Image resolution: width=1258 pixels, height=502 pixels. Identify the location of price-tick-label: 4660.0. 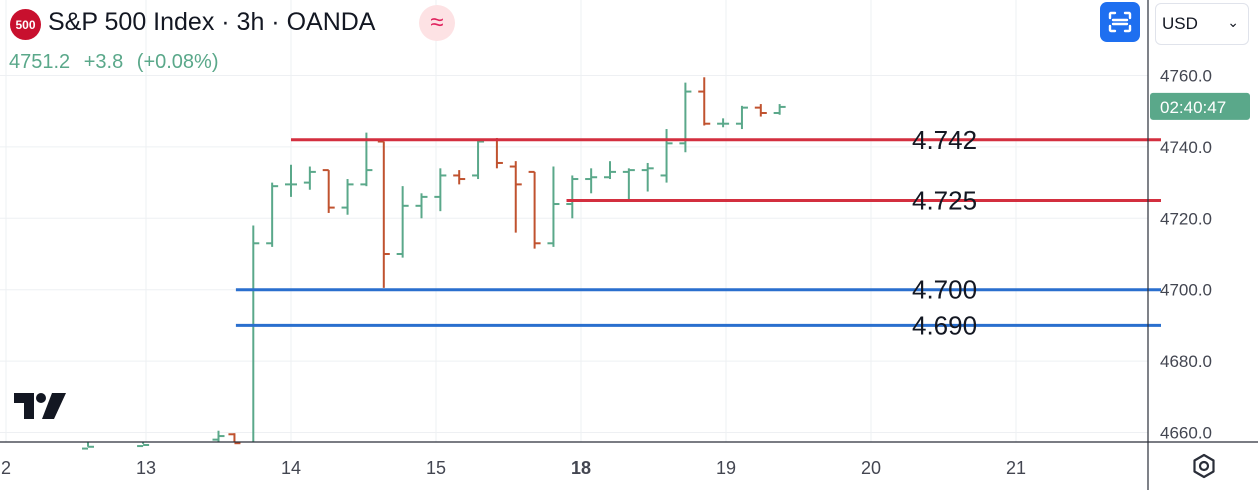
(1186, 433).